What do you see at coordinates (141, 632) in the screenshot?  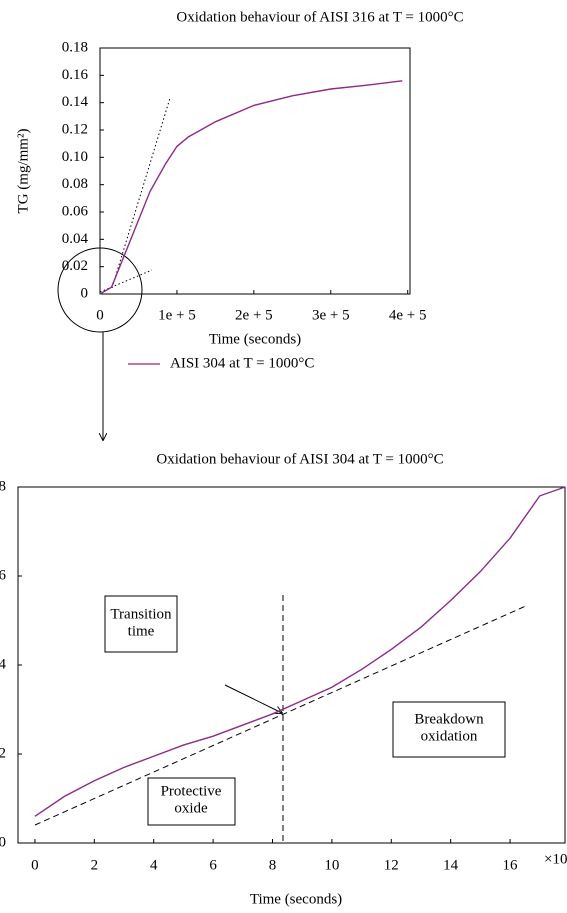 I see `annotation-line: time` at bounding box center [141, 632].